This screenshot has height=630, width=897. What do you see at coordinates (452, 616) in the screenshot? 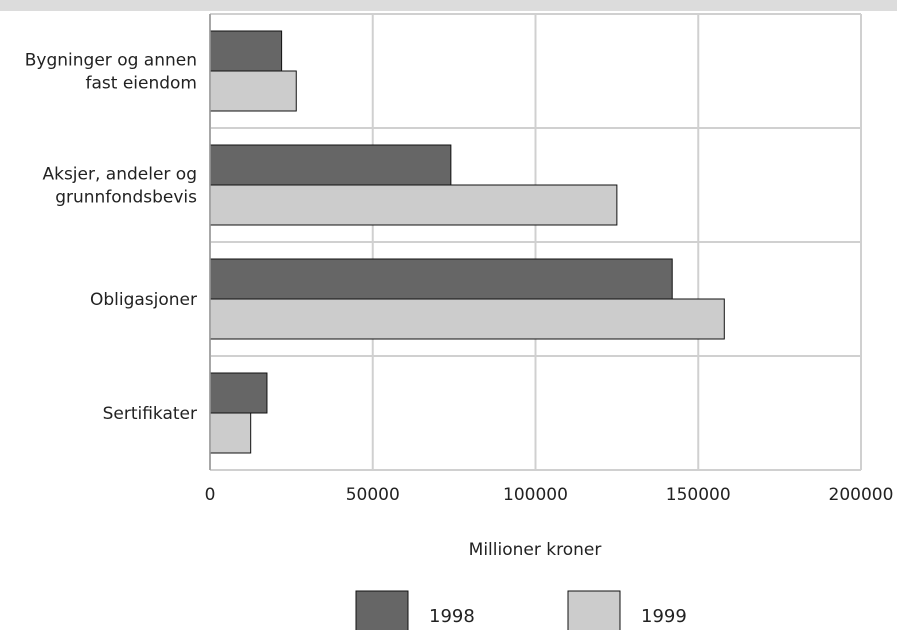
I see `legend-label-1998: 1998` at bounding box center [452, 616].